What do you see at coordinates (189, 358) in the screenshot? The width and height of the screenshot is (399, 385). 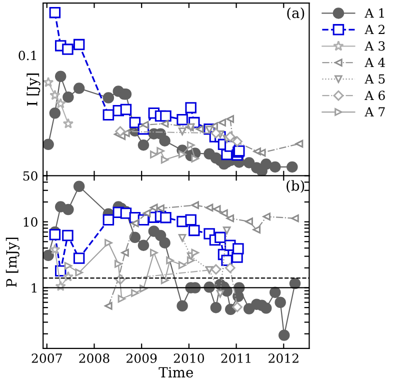 I see `x-tick-label: 2010` at bounding box center [189, 358].